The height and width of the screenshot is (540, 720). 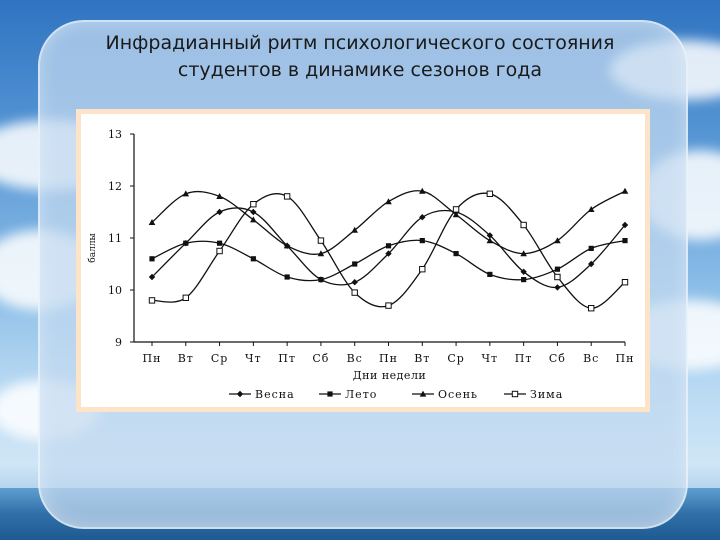 What do you see at coordinates (92, 247) in the screenshot?
I see `y-axis-label: баллы` at bounding box center [92, 247].